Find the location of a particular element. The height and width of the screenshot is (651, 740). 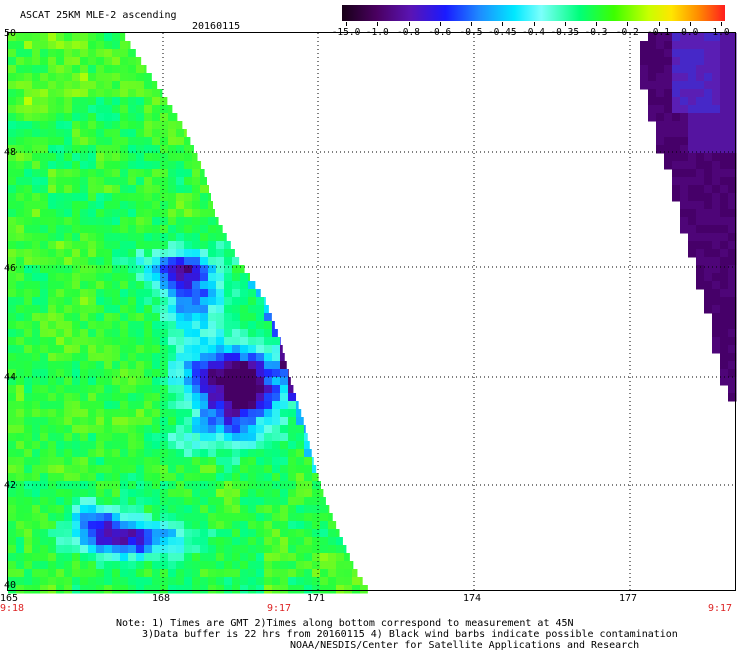

colorbar-label: -0.6 is located at coordinates (440, 32).